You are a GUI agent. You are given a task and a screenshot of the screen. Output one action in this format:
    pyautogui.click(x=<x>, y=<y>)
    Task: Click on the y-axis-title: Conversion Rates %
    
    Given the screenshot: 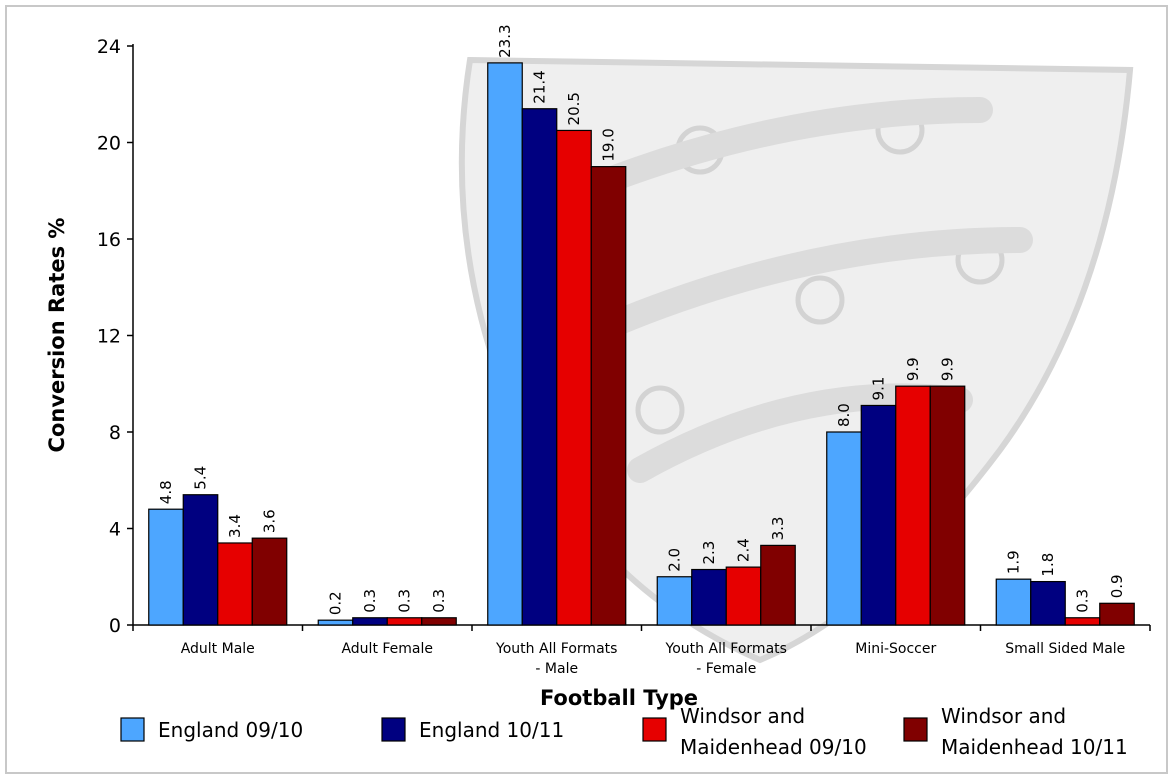 What is the action you would take?
    pyautogui.click(x=57, y=335)
    